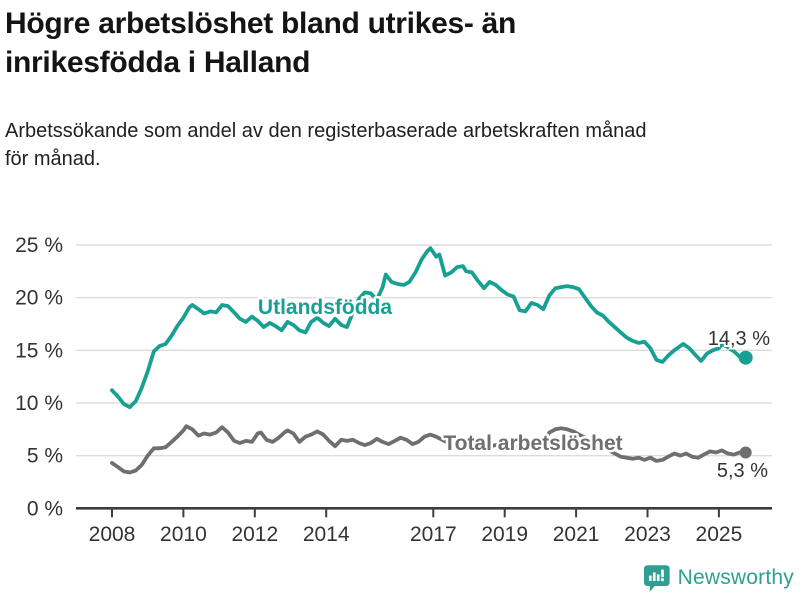  I want to click on newsworthy-logo: Newsworthy, so click(719, 578).